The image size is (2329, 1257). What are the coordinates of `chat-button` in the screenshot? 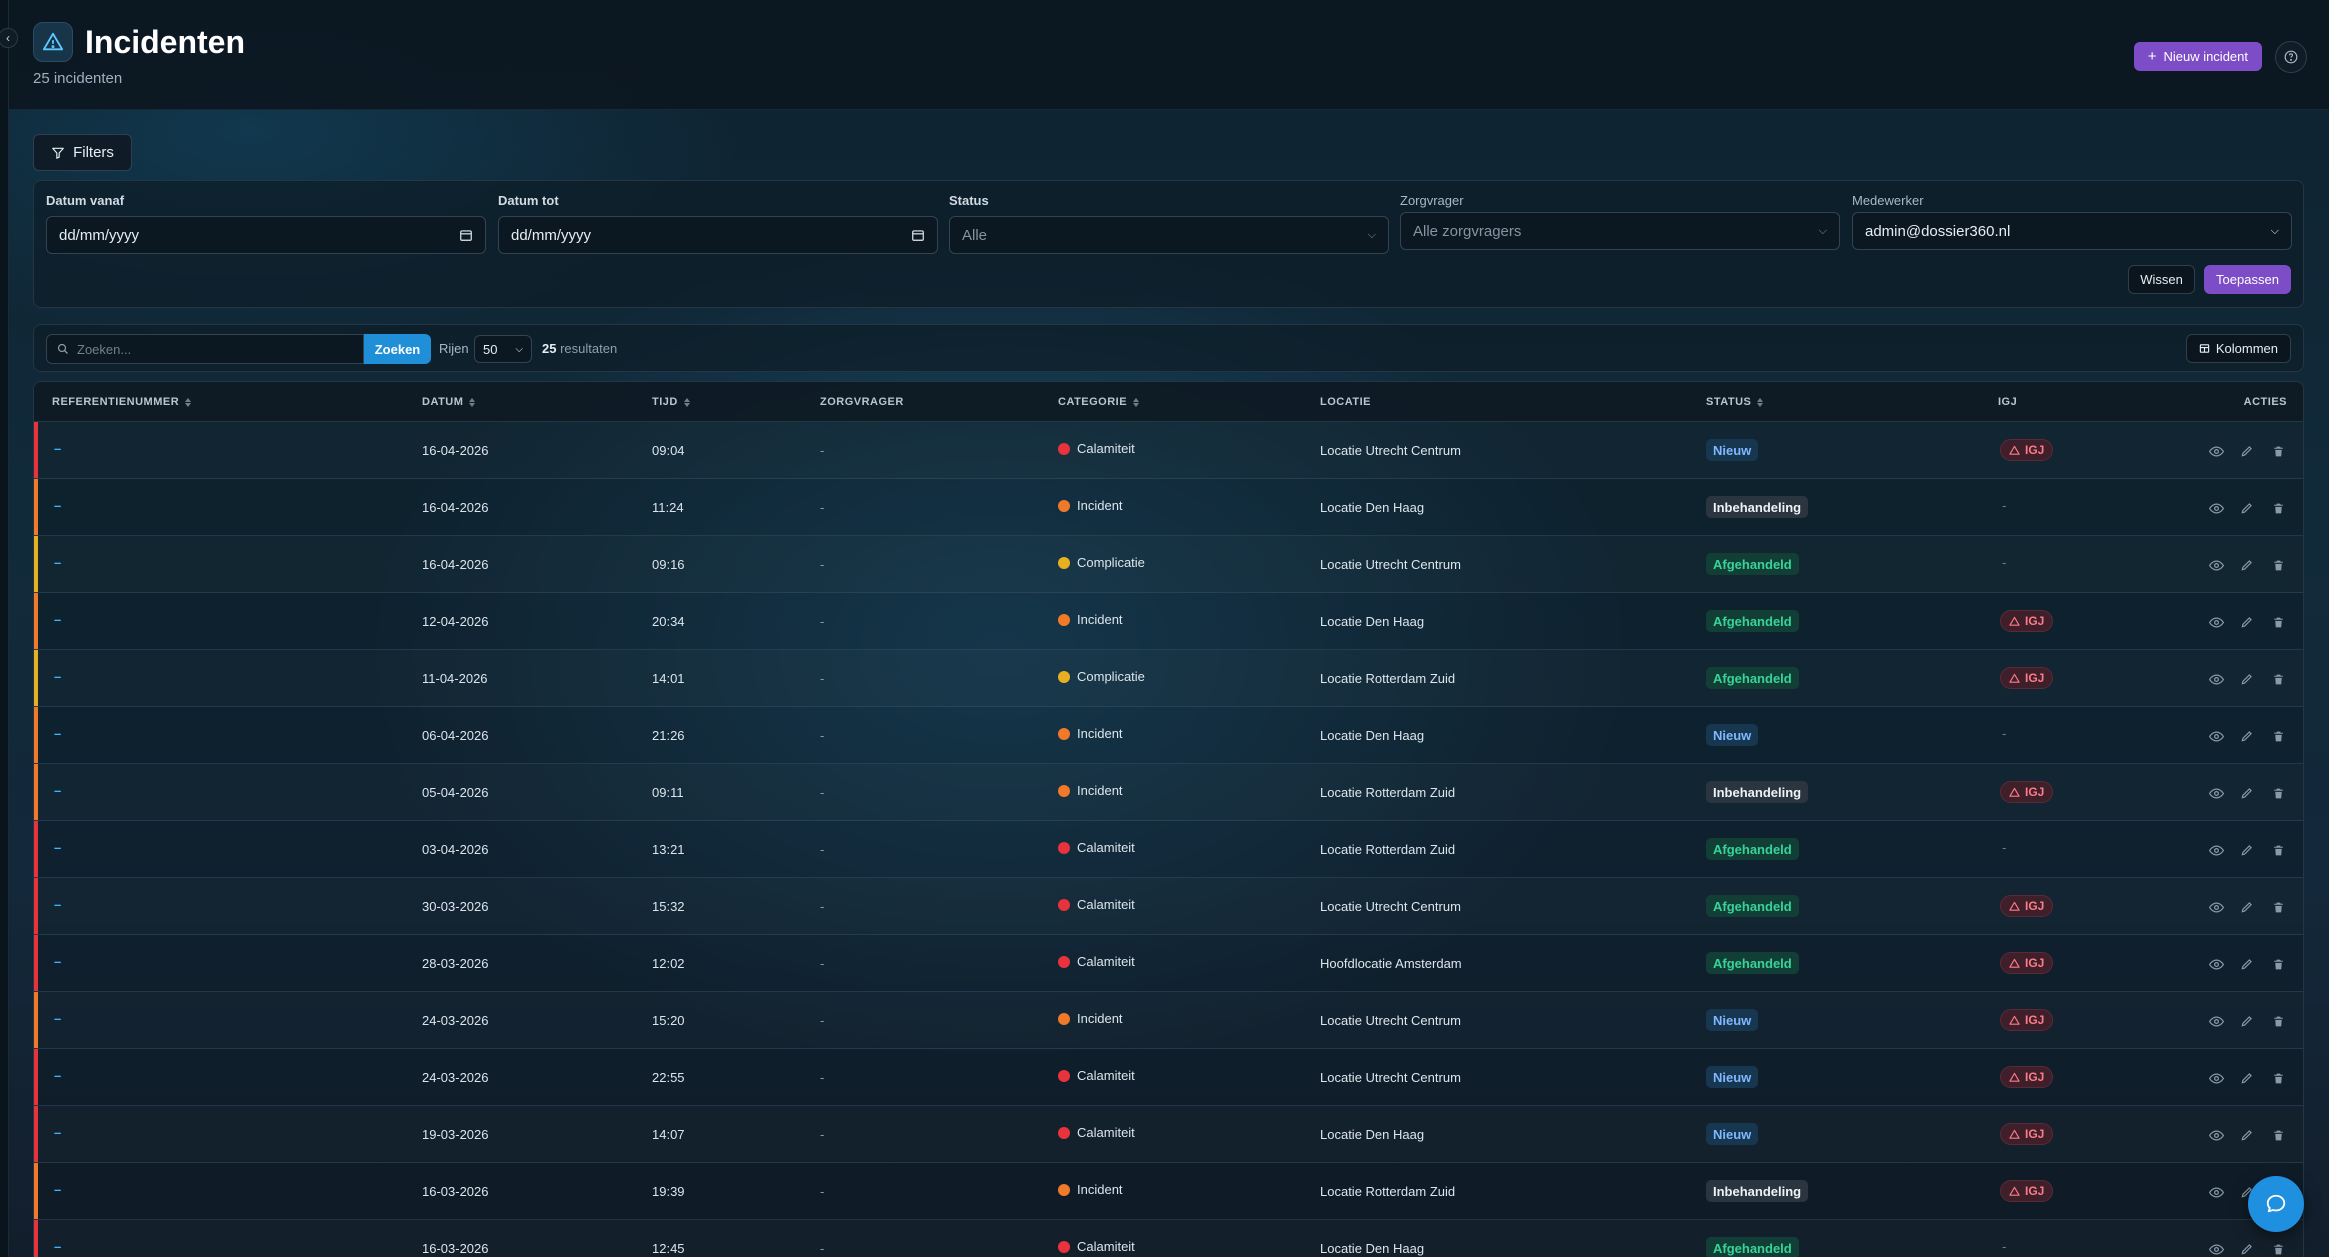 It's located at (2276, 1204).